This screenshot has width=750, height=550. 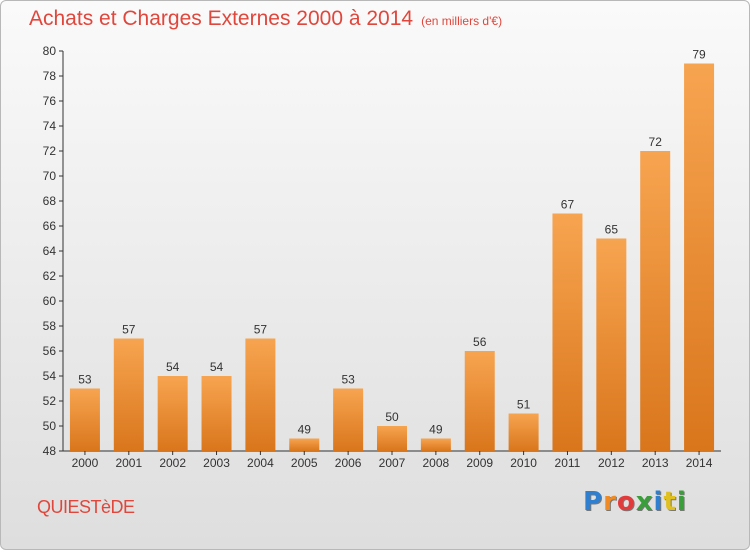 What do you see at coordinates (656, 142) in the screenshot?
I see `bar-value-label: 72` at bounding box center [656, 142].